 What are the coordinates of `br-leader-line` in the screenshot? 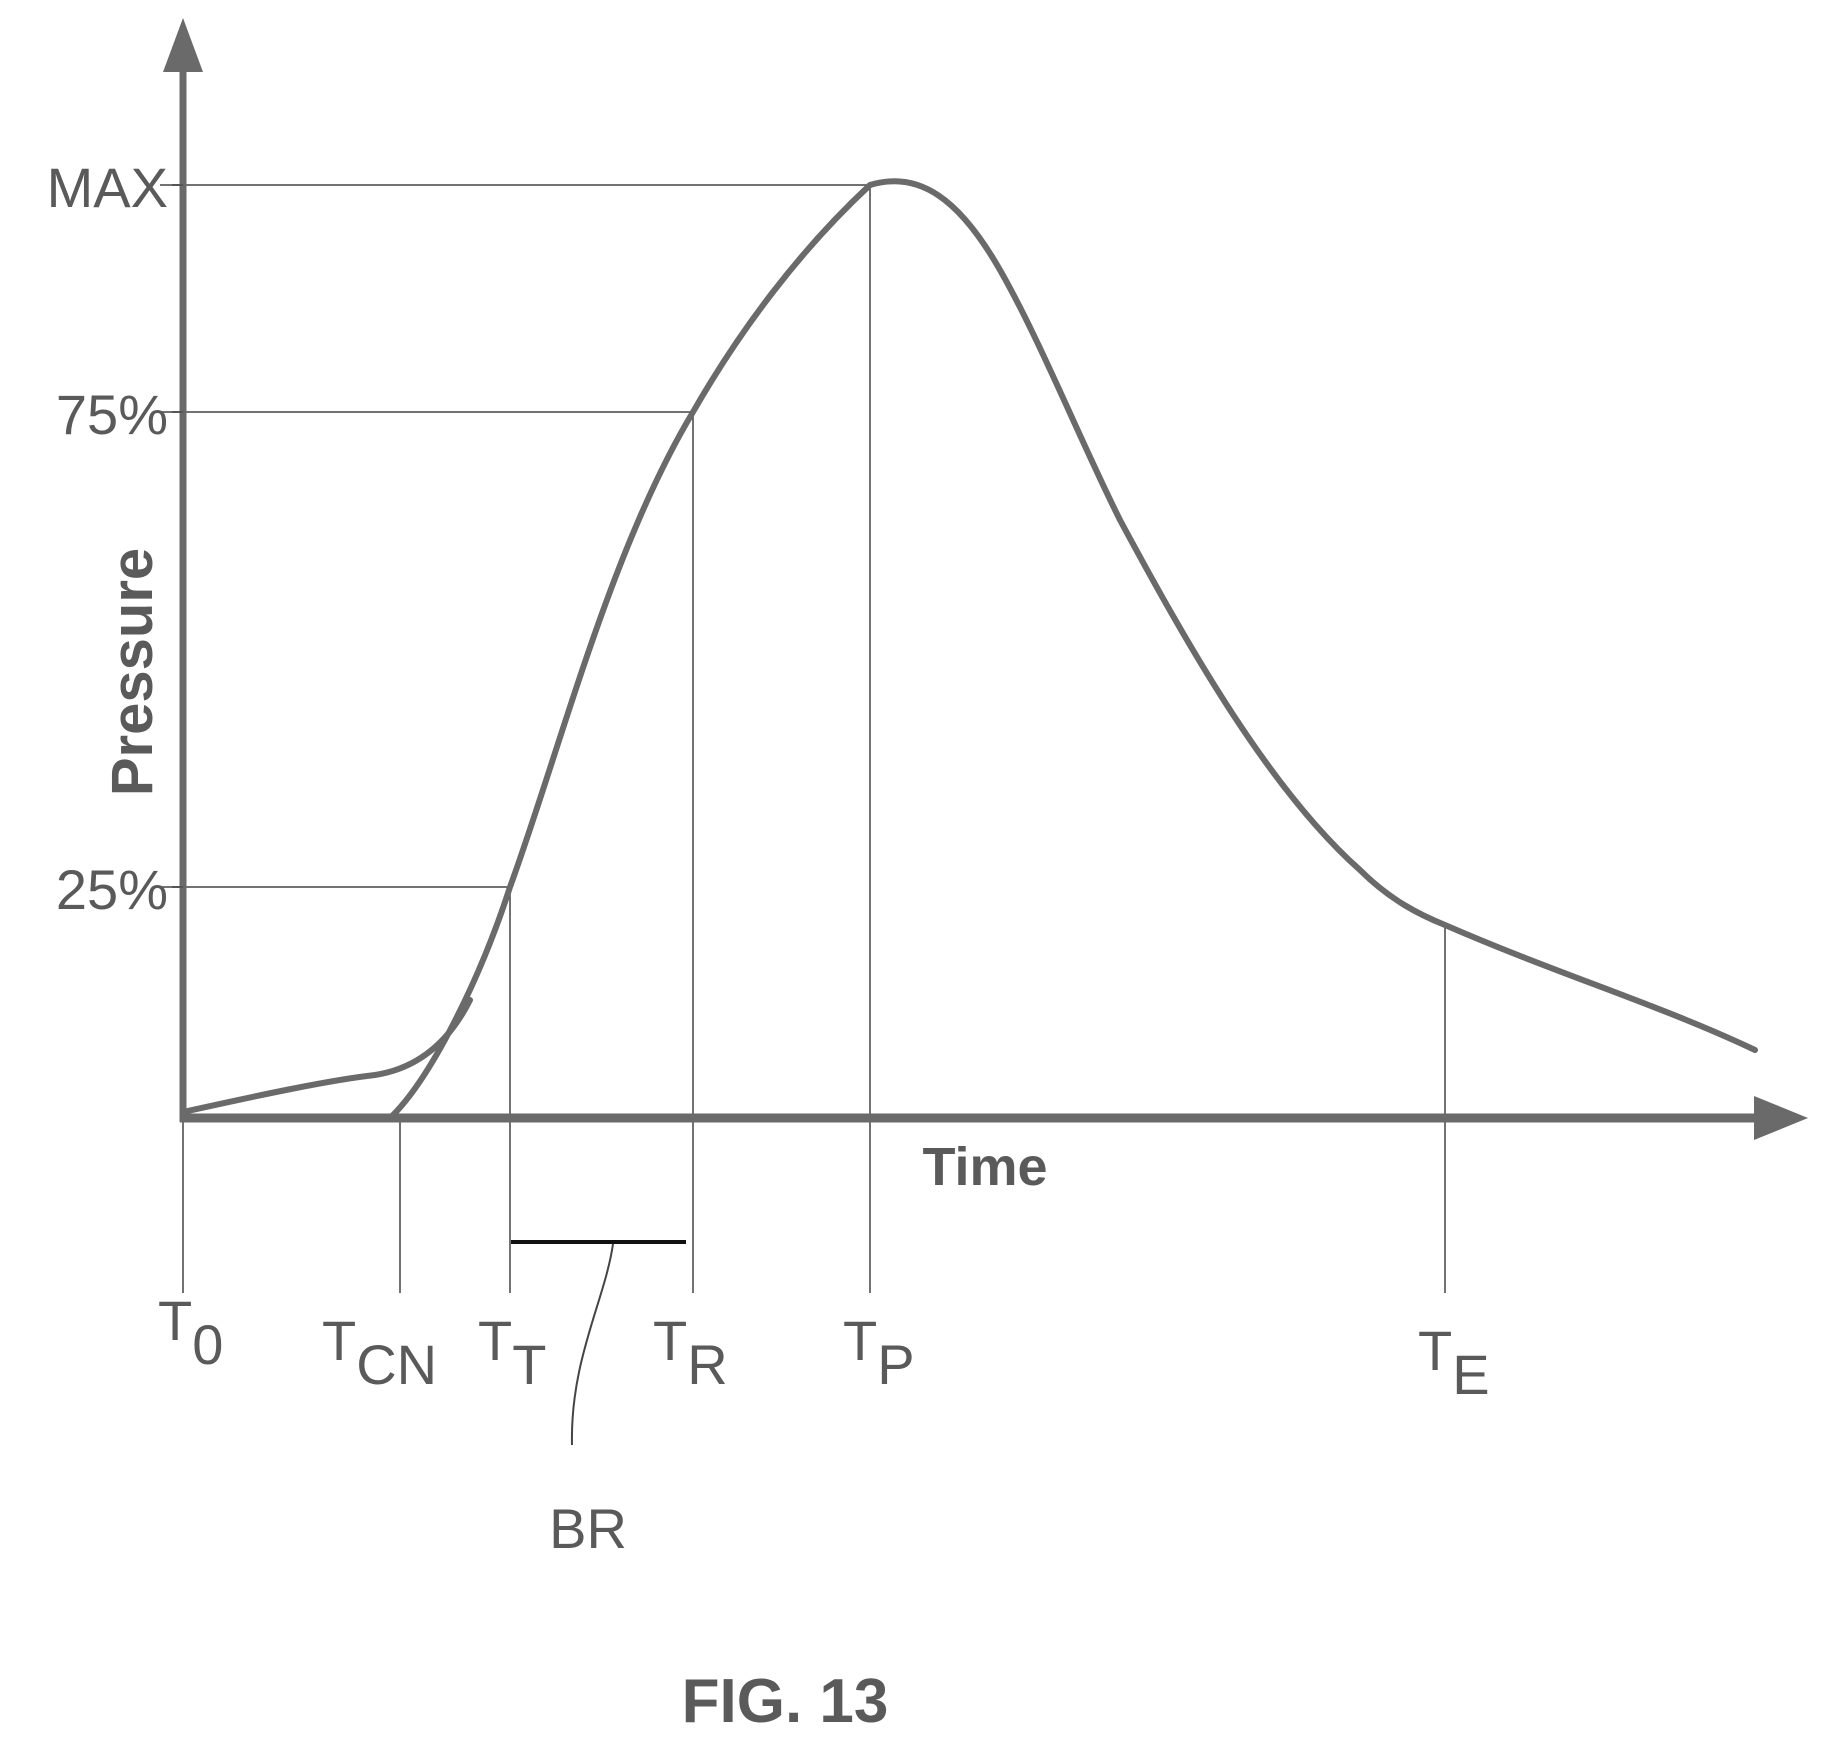 It's located at (592, 1344).